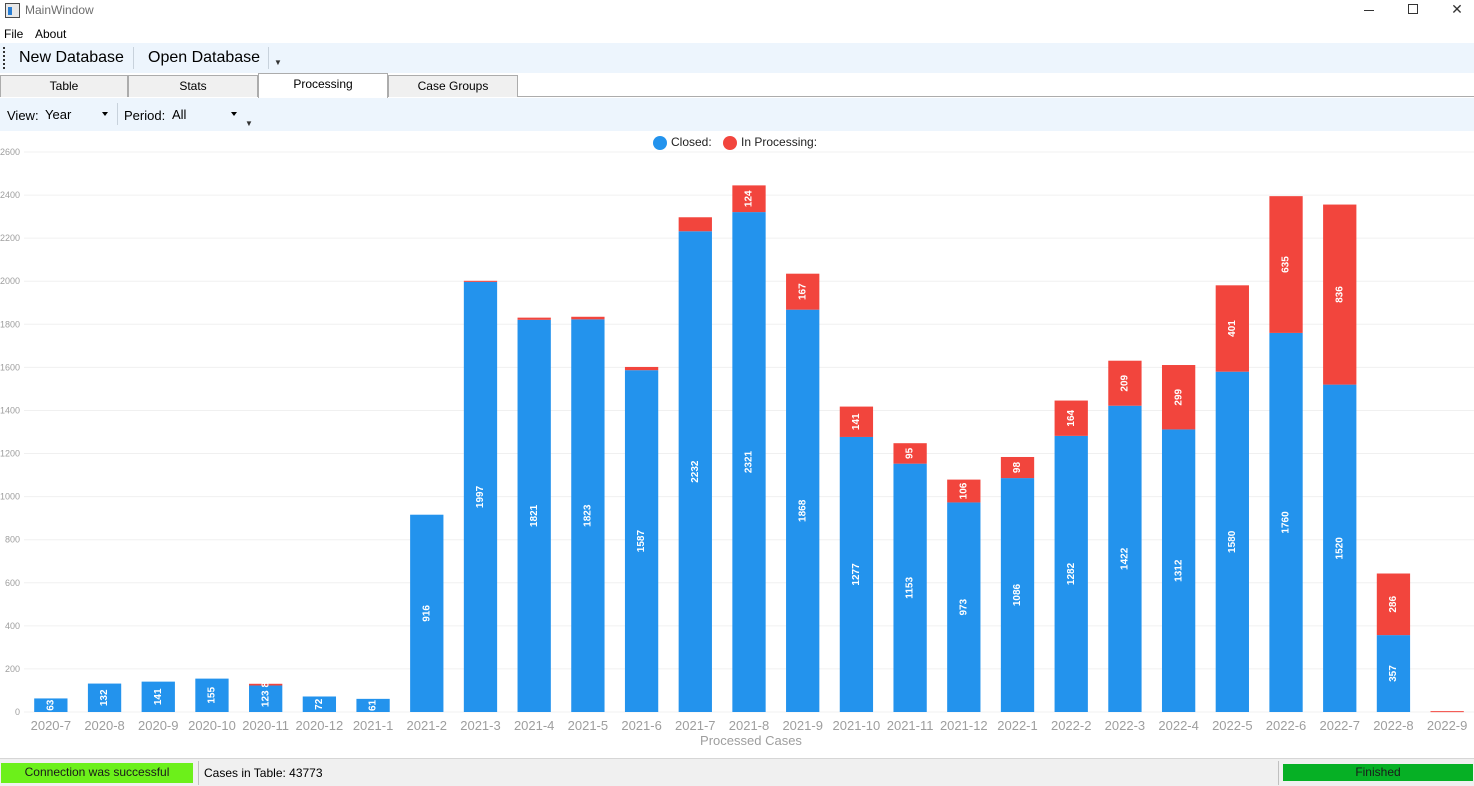  What do you see at coordinates (212, 725) in the screenshot?
I see `x-tick-label: 2020-10` at bounding box center [212, 725].